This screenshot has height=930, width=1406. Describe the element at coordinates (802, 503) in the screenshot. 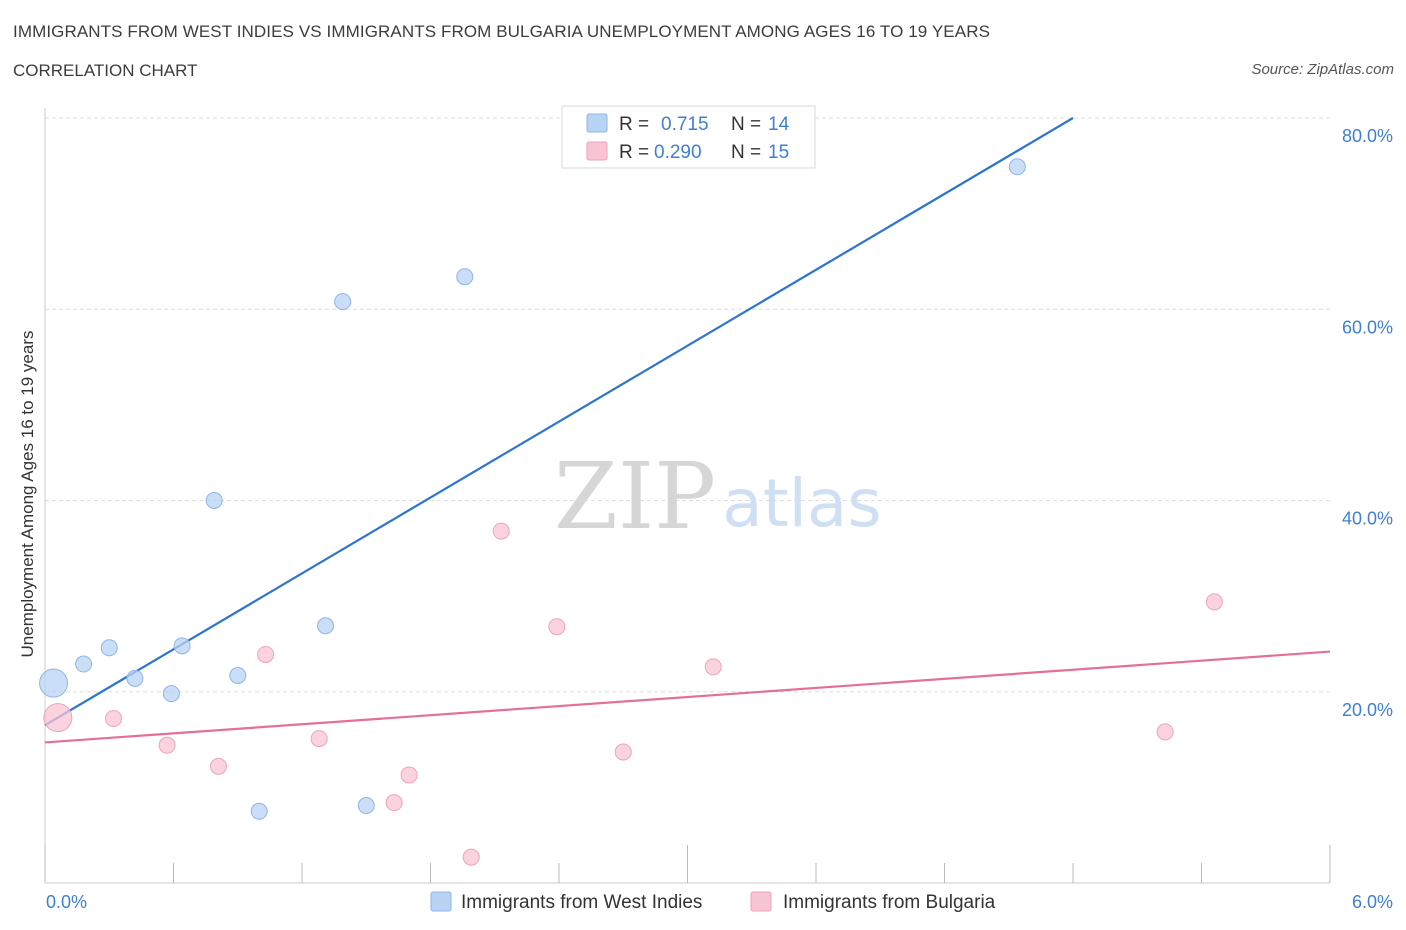

I see `watermark-atlas: atlas` at that location.